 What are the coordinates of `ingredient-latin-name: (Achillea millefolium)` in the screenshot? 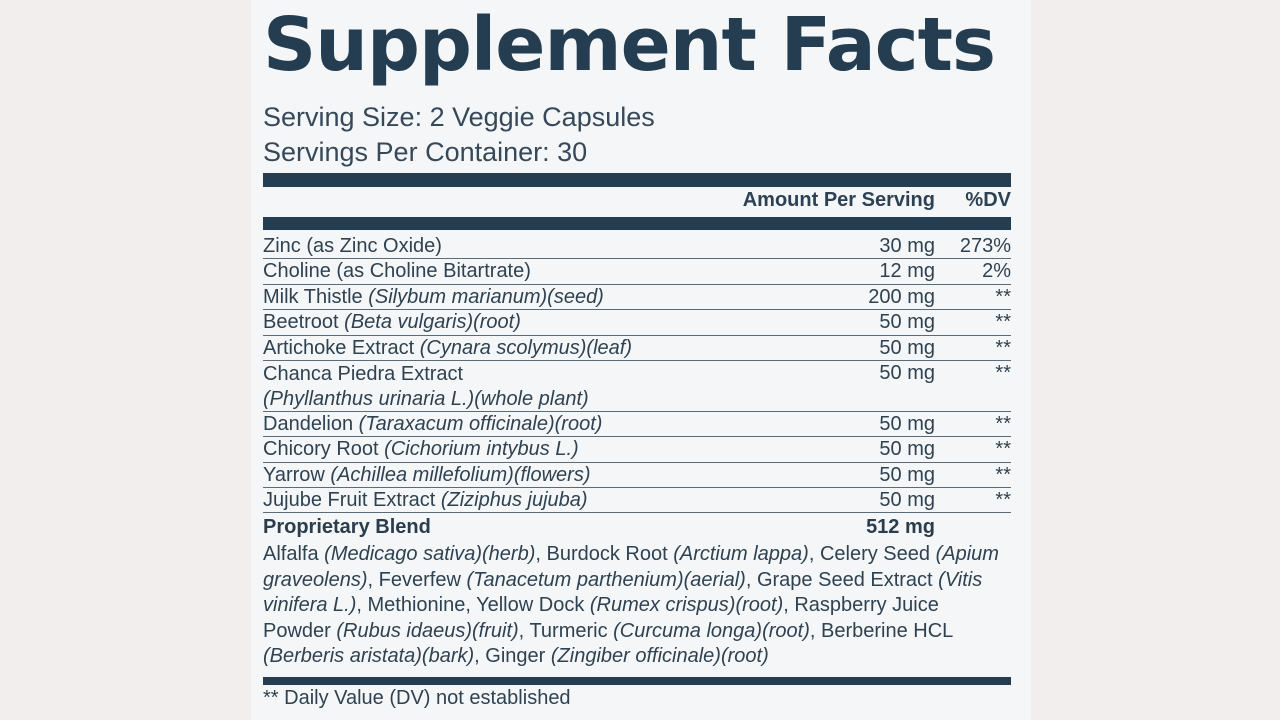 It's located at (422, 474).